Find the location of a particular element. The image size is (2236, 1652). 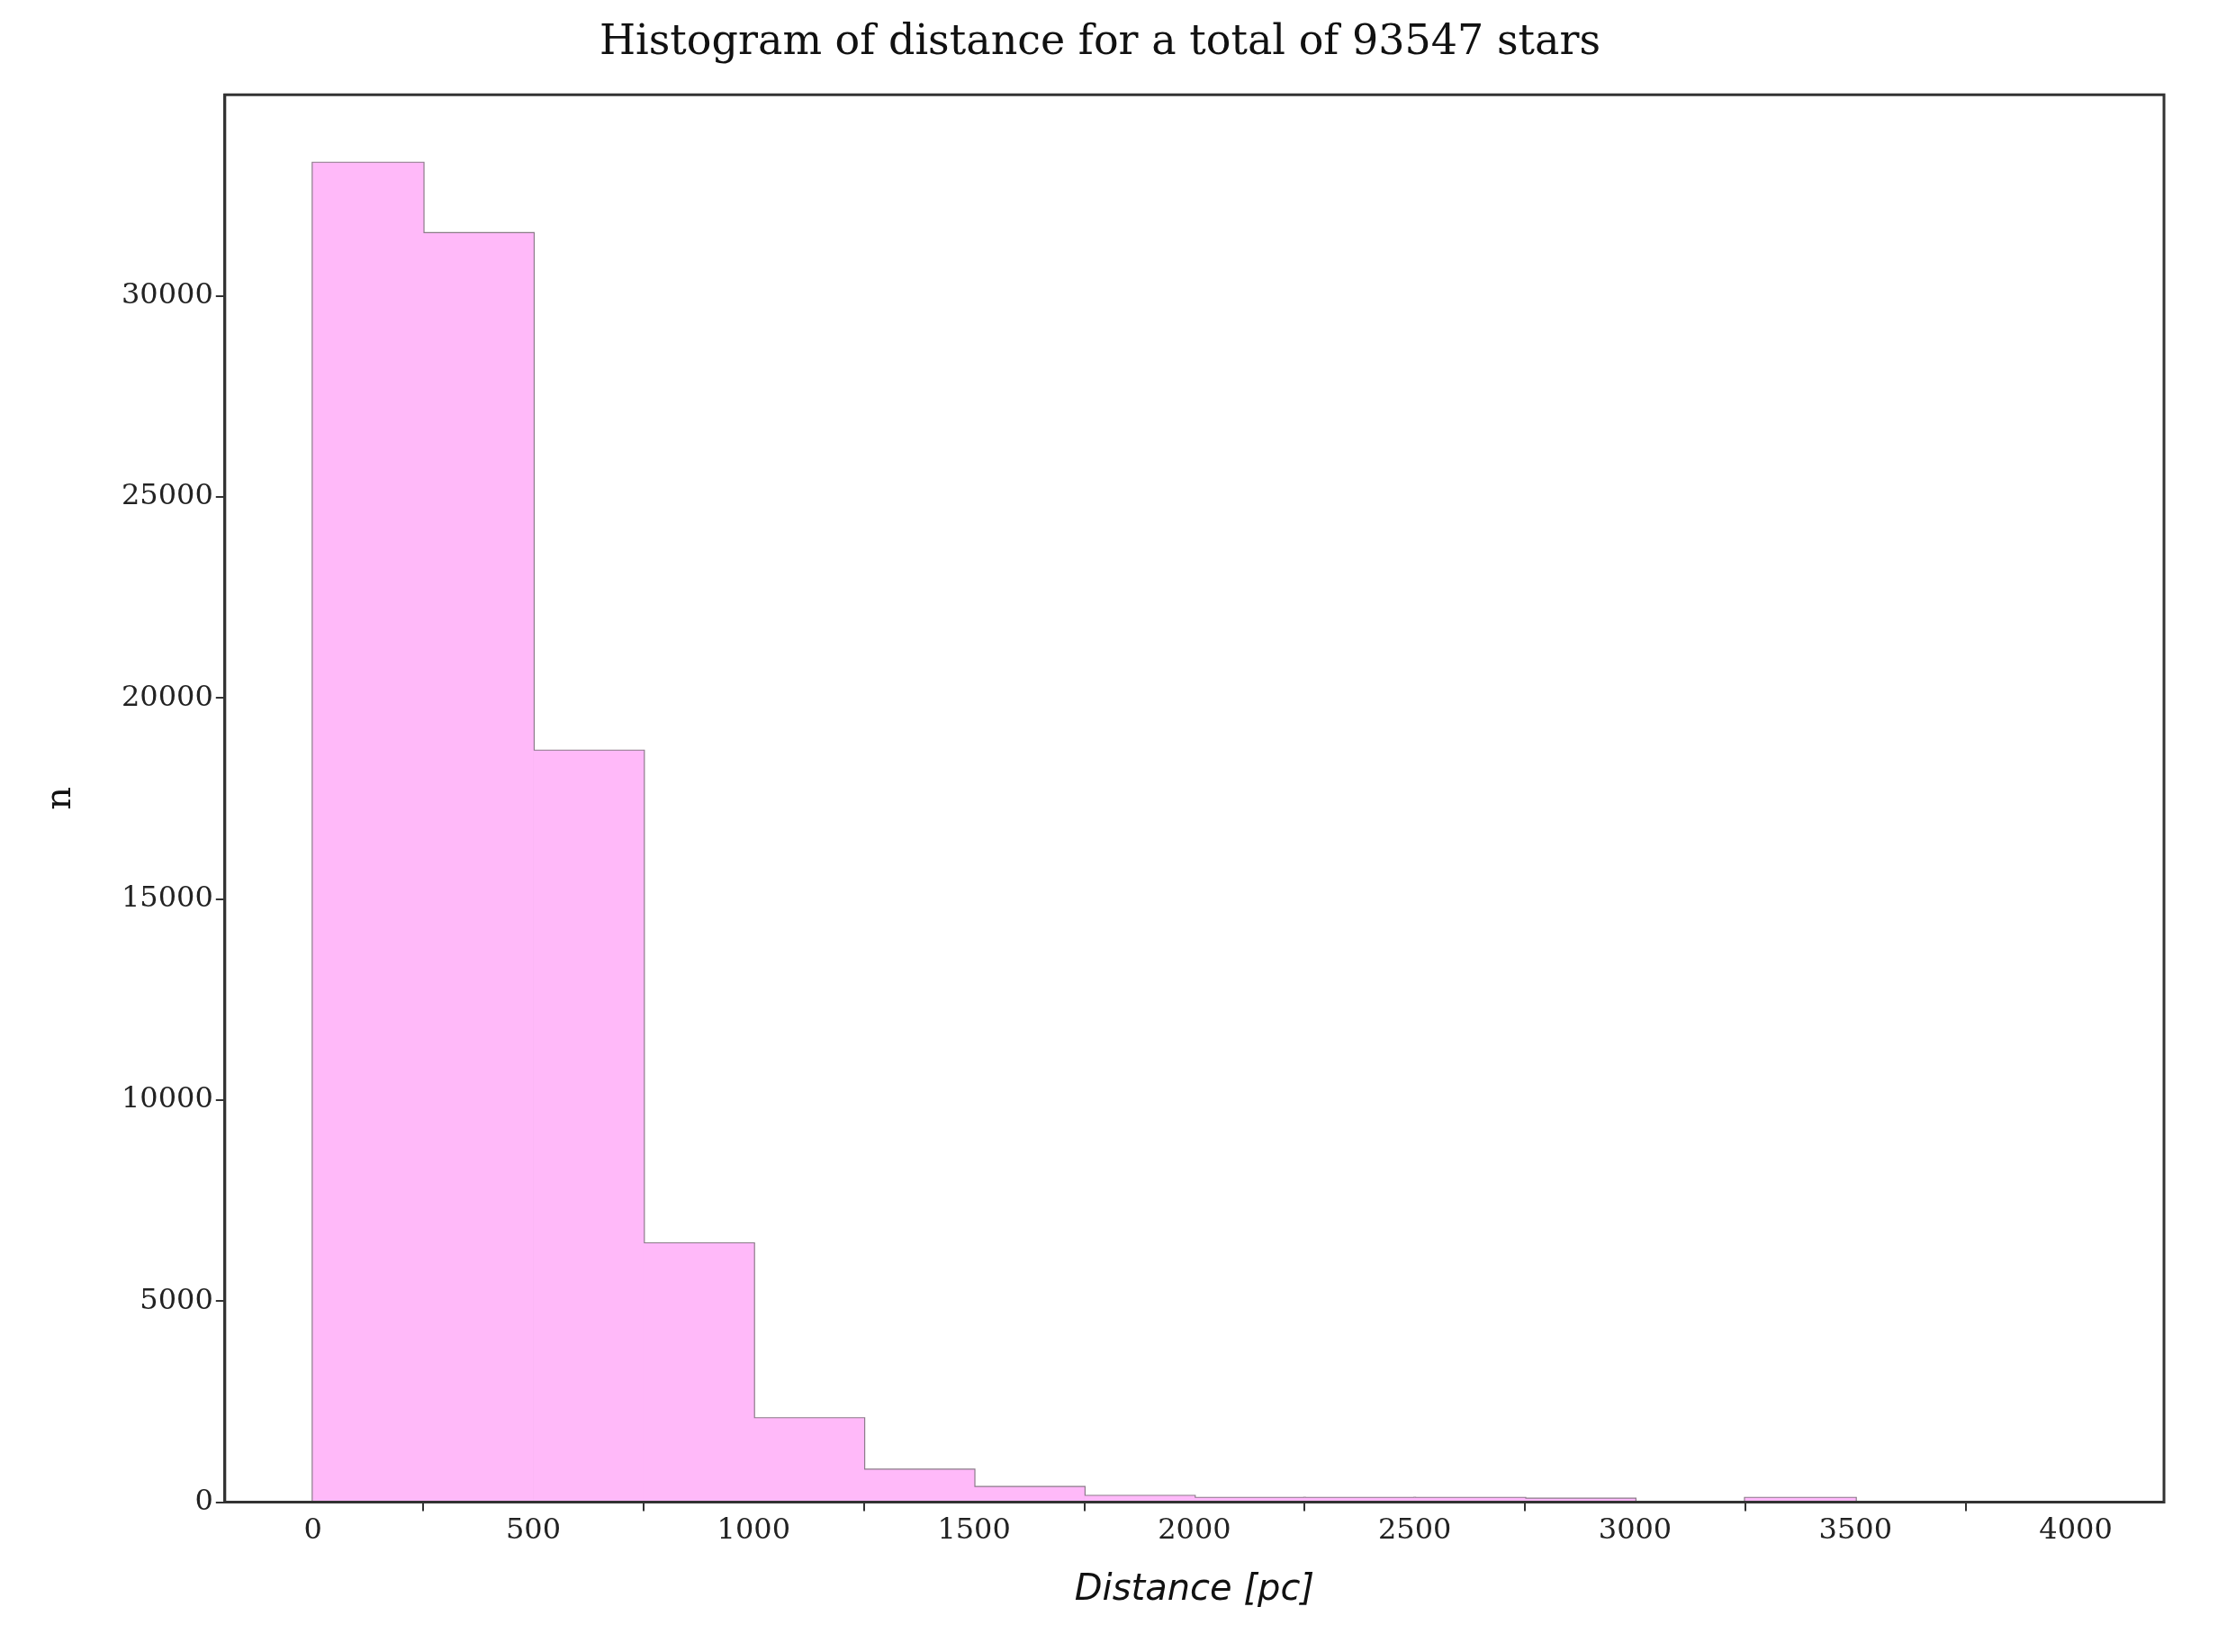

x-tick-label: 1000 is located at coordinates (754, 1529).